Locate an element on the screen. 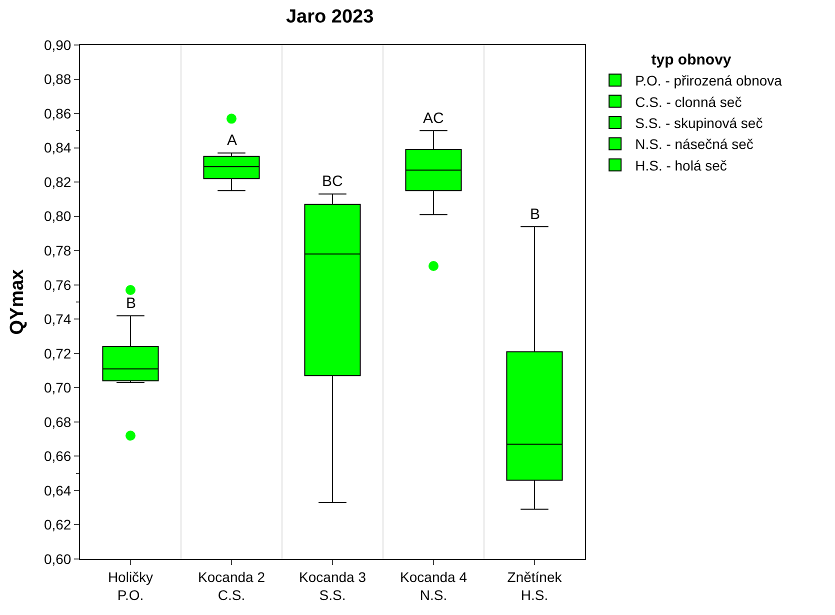 The height and width of the screenshot is (615, 835). x-tick-label: Znětínek H.S. is located at coordinates (535, 585).